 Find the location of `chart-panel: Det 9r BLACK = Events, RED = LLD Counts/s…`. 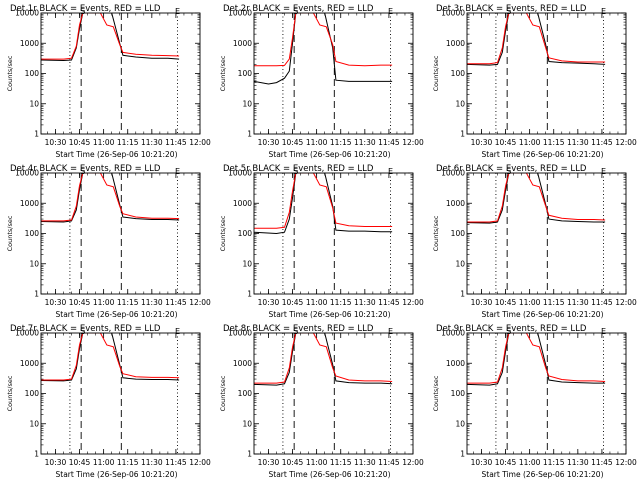

chart-panel: Det 9r BLACK = Events, RED = LLD Counts/s… is located at coordinates (532, 400).